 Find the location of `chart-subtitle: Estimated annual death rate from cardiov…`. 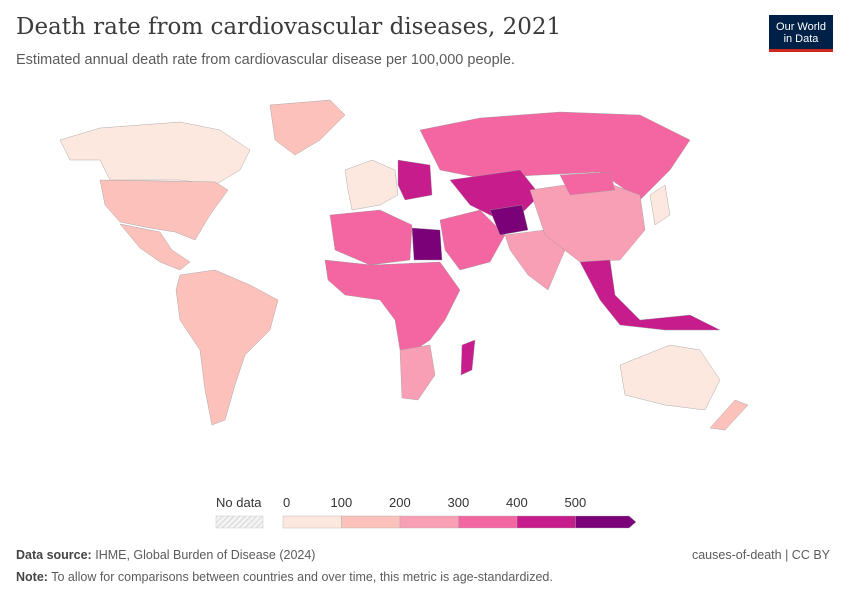

chart-subtitle: Estimated annual death rate from cardiov… is located at coordinates (265, 60).